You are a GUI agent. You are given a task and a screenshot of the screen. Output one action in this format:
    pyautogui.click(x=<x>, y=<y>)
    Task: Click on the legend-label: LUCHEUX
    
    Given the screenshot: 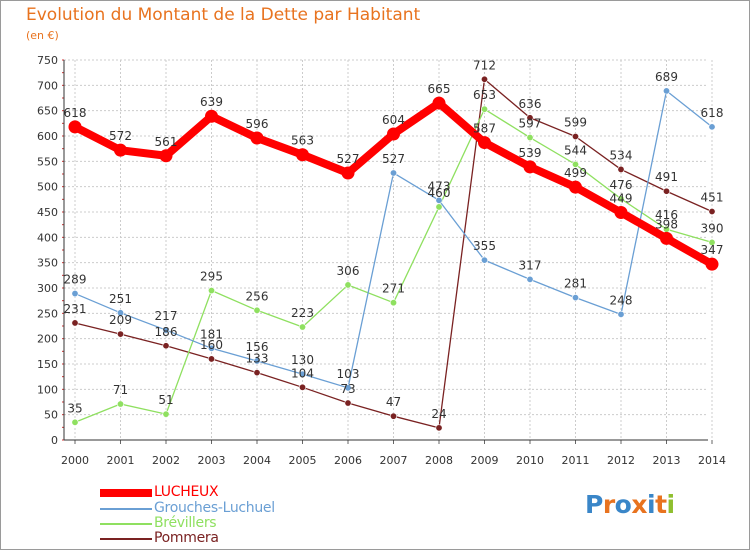 What is the action you would take?
    pyautogui.click(x=186, y=492)
    